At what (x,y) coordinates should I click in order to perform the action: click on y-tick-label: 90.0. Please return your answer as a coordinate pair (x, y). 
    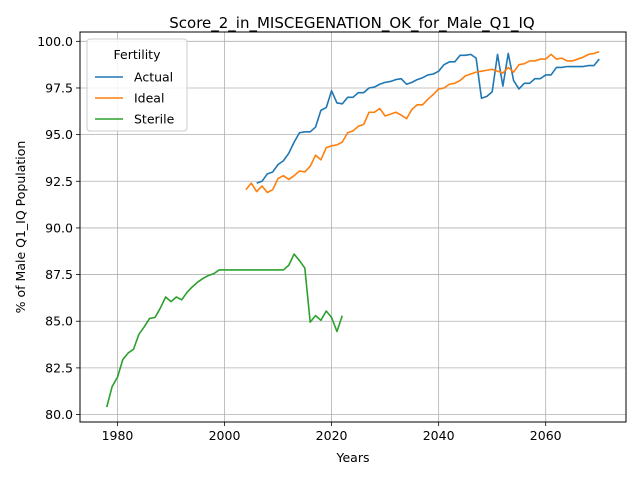
    Looking at the image, I should click on (59, 227).